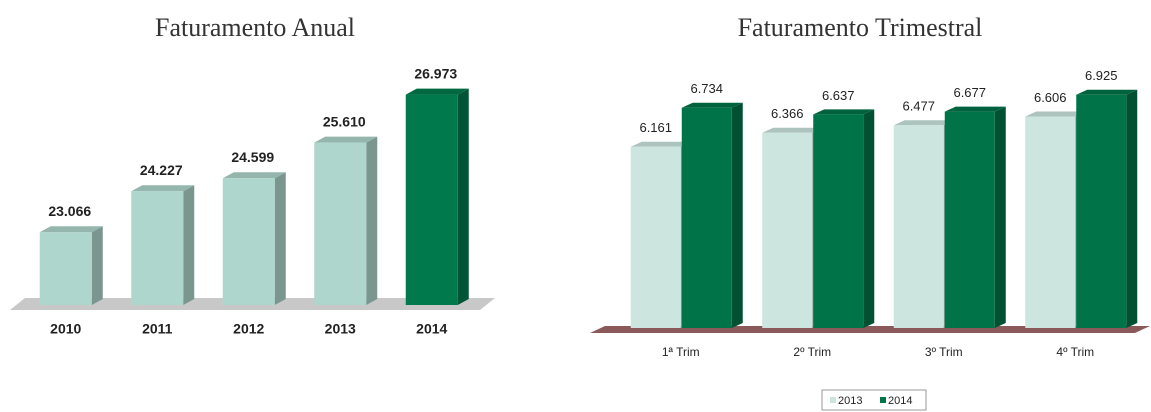 This screenshot has height=412, width=1151. I want to click on chart-title: Faturamento Trimestral, so click(860, 27).